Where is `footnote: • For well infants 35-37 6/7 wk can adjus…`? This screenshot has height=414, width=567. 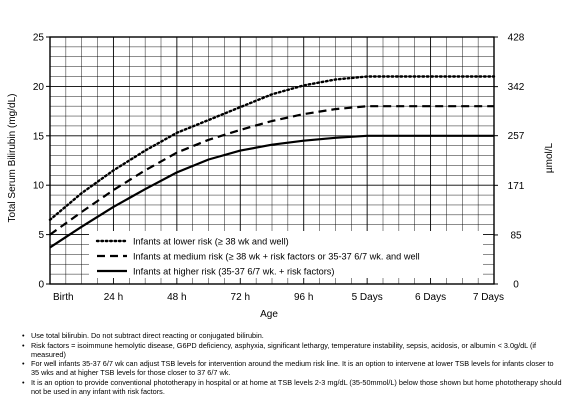
footnote: • For well infants 35-37 6/7 wk can adjus… is located at coordinates (292, 368).